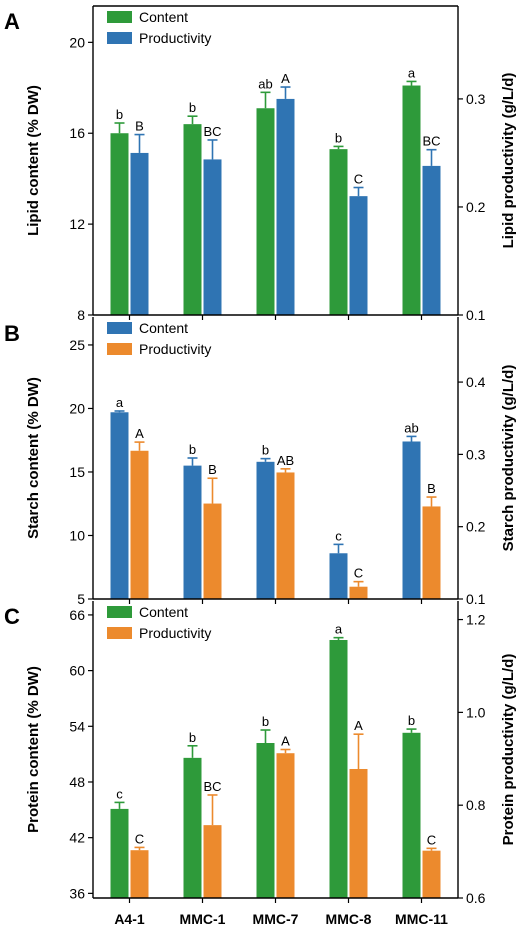 This screenshot has width=523, height=938. Describe the element at coordinates (163, 17) in the screenshot. I see `legend-label: Content` at that location.